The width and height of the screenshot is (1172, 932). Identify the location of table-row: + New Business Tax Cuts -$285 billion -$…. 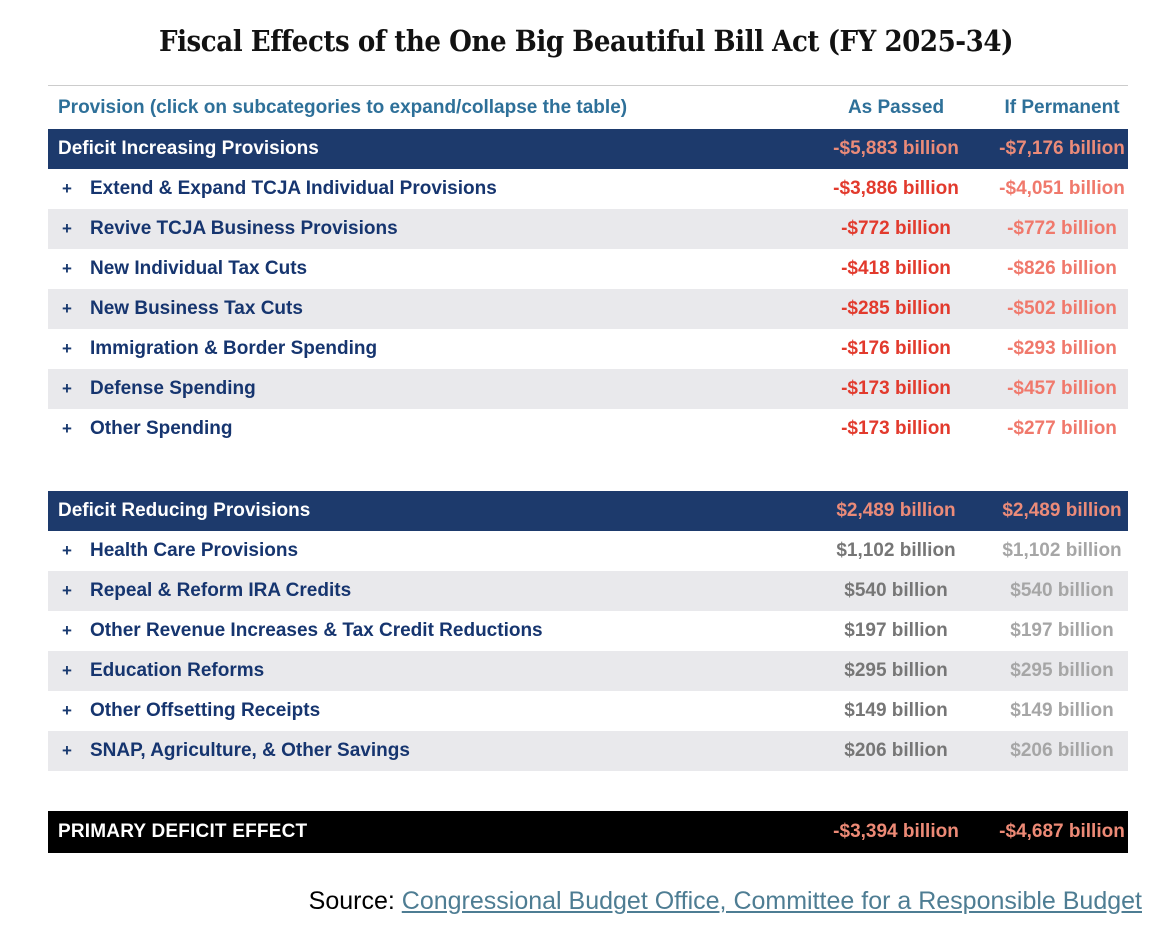
(588, 309).